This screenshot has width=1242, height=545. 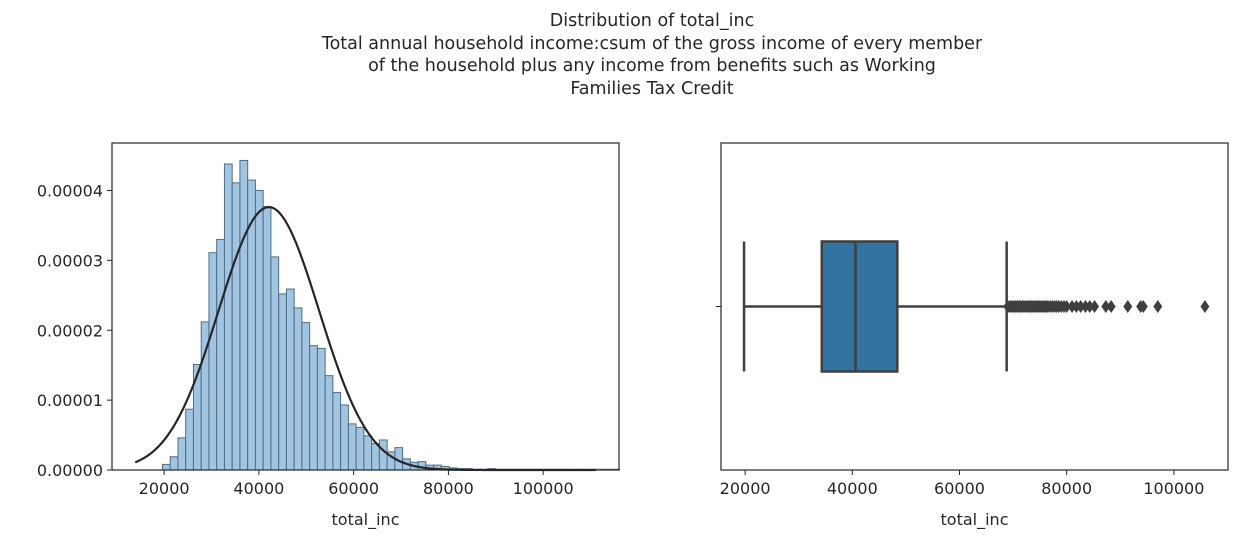 What do you see at coordinates (70, 470) in the screenshot?
I see `y-tick-label: 0.00000` at bounding box center [70, 470].